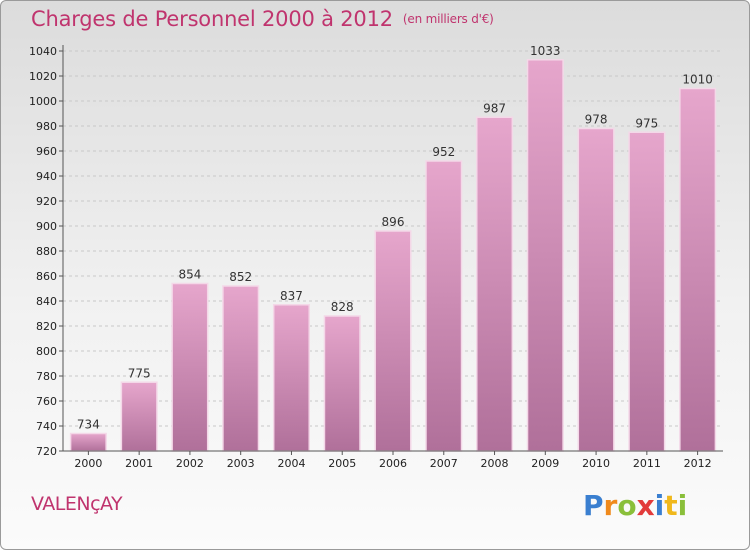 This screenshot has width=750, height=550. Describe the element at coordinates (46, 276) in the screenshot. I see `y-tick-label: 860` at that location.